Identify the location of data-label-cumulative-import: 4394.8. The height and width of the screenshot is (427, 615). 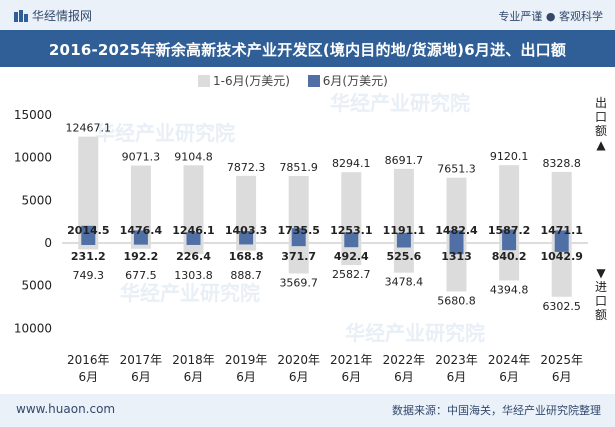
(509, 290).